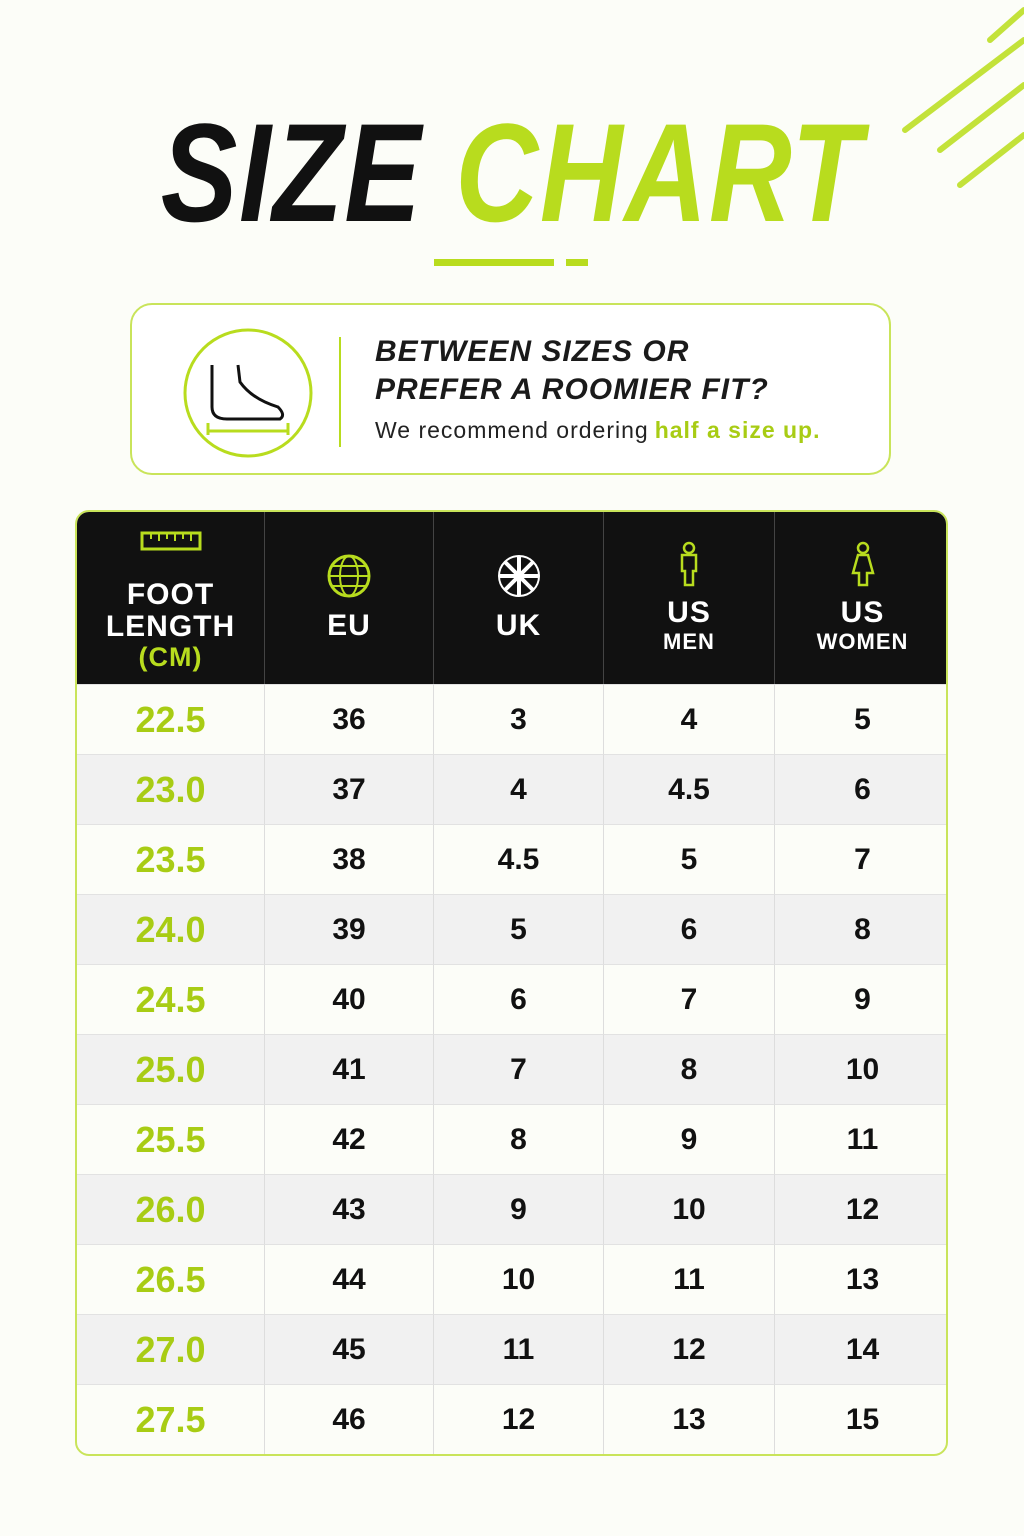 This screenshot has height=1536, width=1024. What do you see at coordinates (348, 719) in the screenshot?
I see `size-cell: 36` at bounding box center [348, 719].